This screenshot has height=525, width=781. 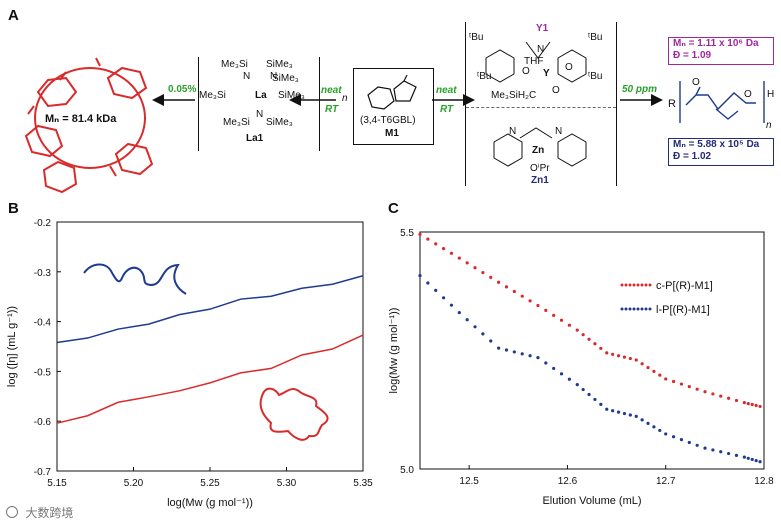 I want to click on y1-o-bottom: O, so click(x=556, y=90).